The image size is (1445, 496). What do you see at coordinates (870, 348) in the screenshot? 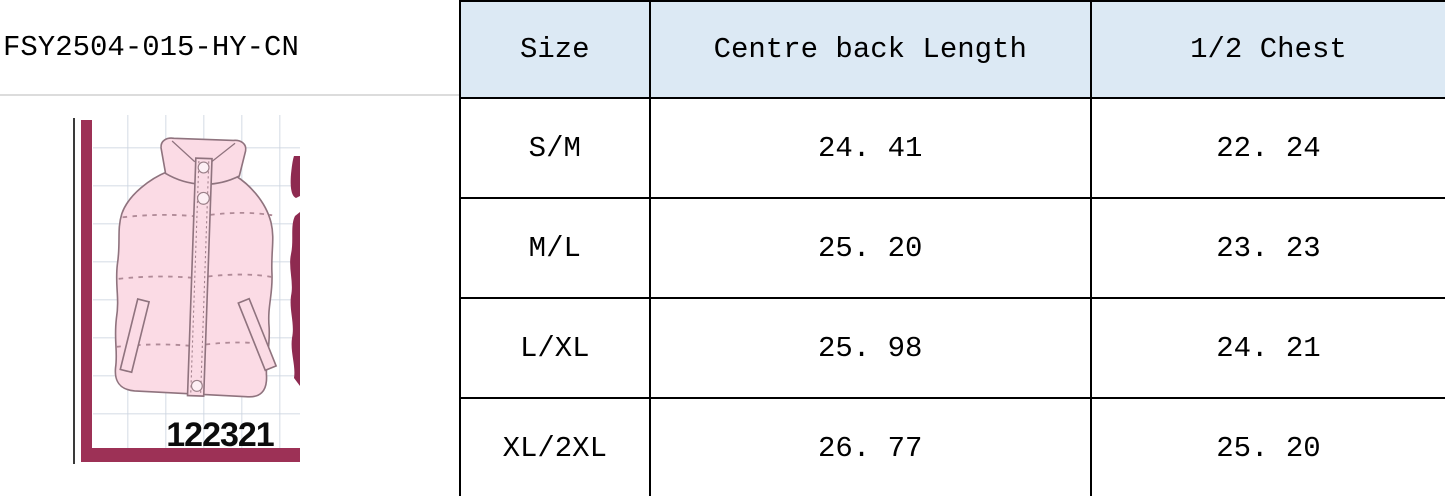
I see `centre-back-length-cell: 25. 98` at bounding box center [870, 348].